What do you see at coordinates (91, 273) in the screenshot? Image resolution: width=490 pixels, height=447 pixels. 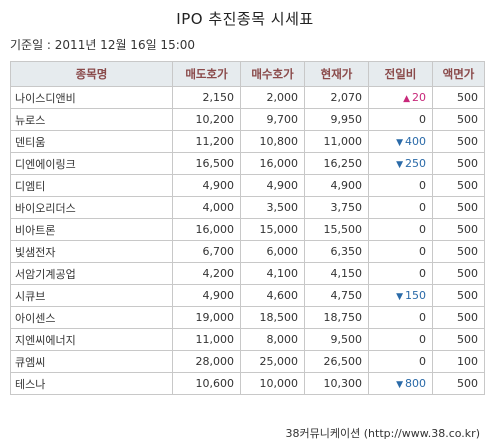 I see `stock-name: 서암기계공업` at bounding box center [91, 273].